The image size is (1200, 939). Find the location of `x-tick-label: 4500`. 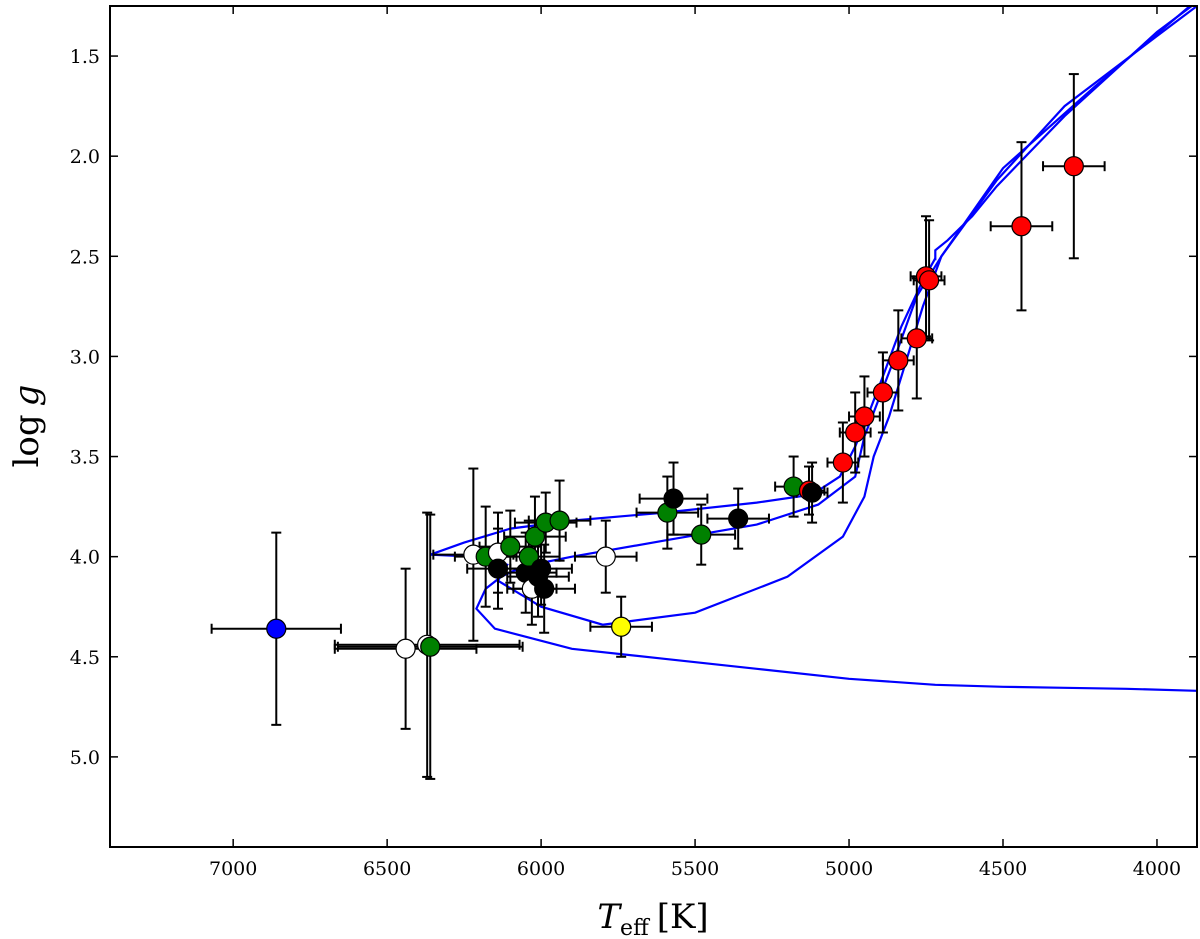

x-tick-label: 4500 is located at coordinates (1003, 869).